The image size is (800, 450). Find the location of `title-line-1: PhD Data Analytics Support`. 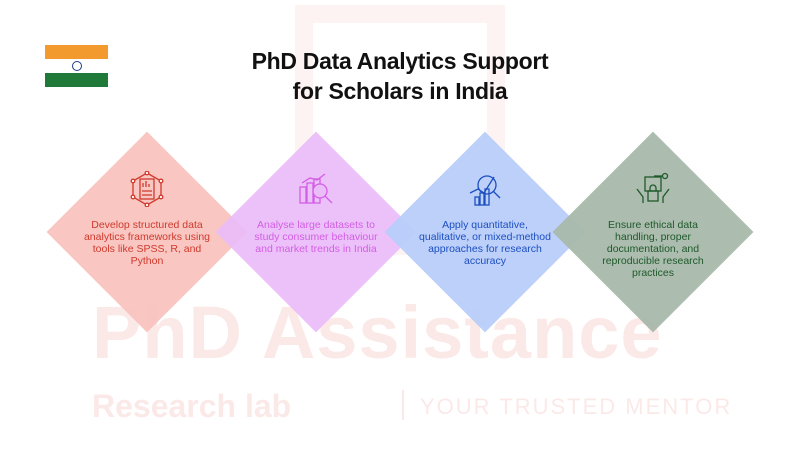

title-line-1: PhD Data Analytics Support is located at coordinates (400, 61).